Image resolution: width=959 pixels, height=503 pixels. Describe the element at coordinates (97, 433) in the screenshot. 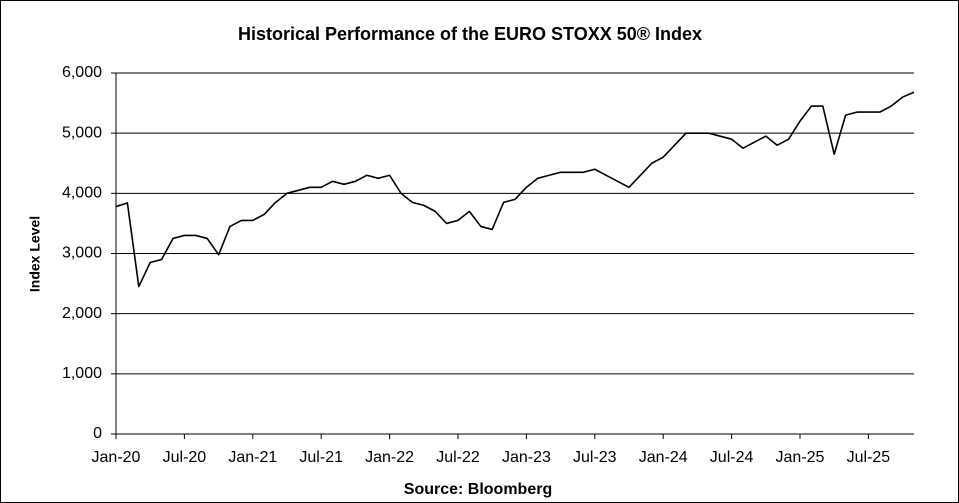

I see `y-tick-label: 0` at that location.